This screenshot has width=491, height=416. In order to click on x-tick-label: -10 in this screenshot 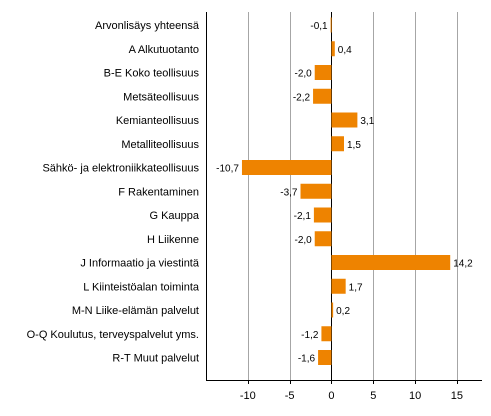, I will do `click(248, 396)`.